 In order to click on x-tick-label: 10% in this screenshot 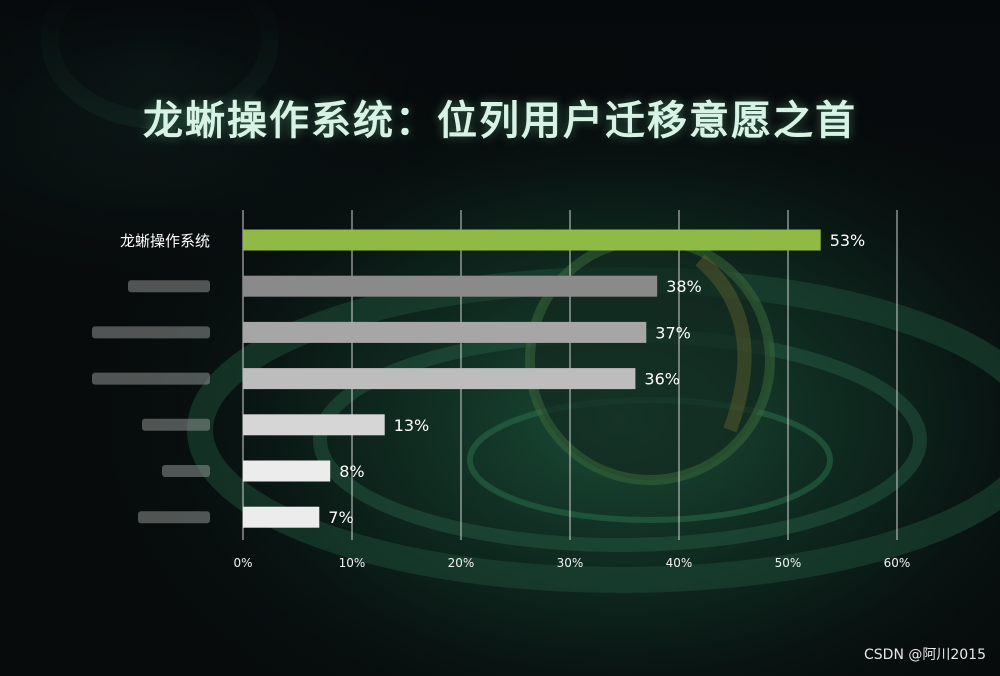, I will do `click(352, 563)`.